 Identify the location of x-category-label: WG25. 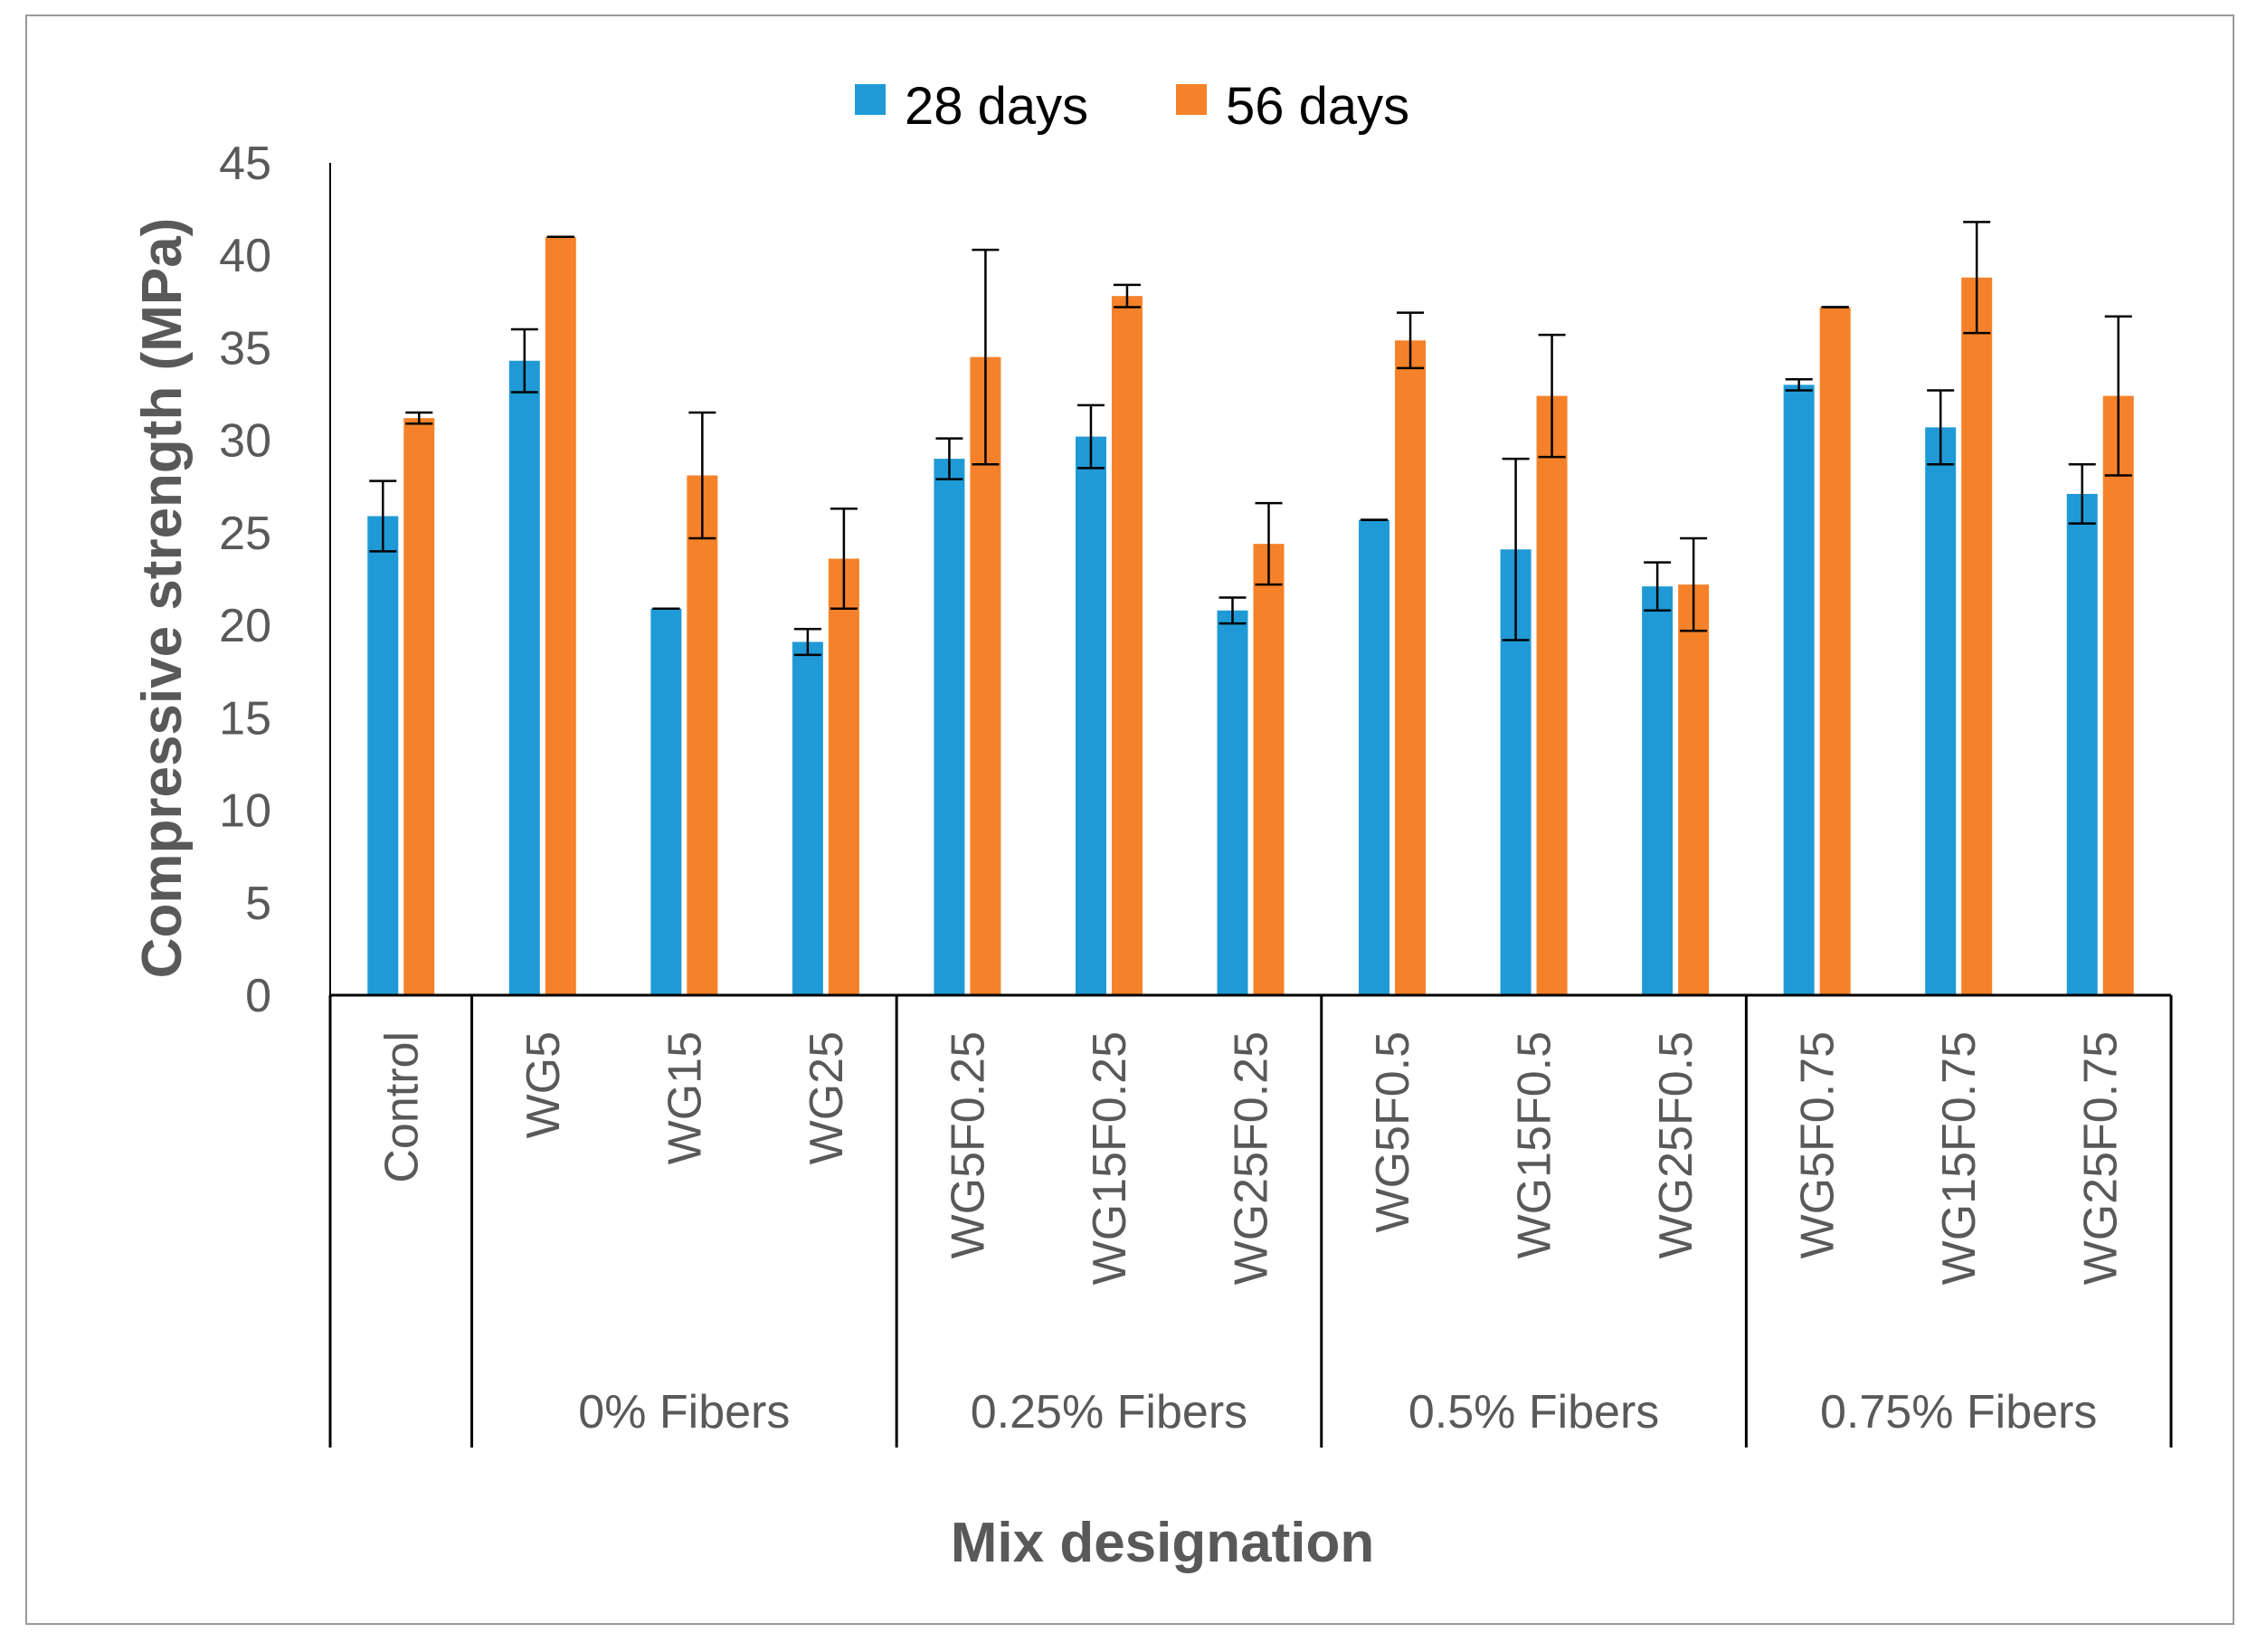
(827, 1097).